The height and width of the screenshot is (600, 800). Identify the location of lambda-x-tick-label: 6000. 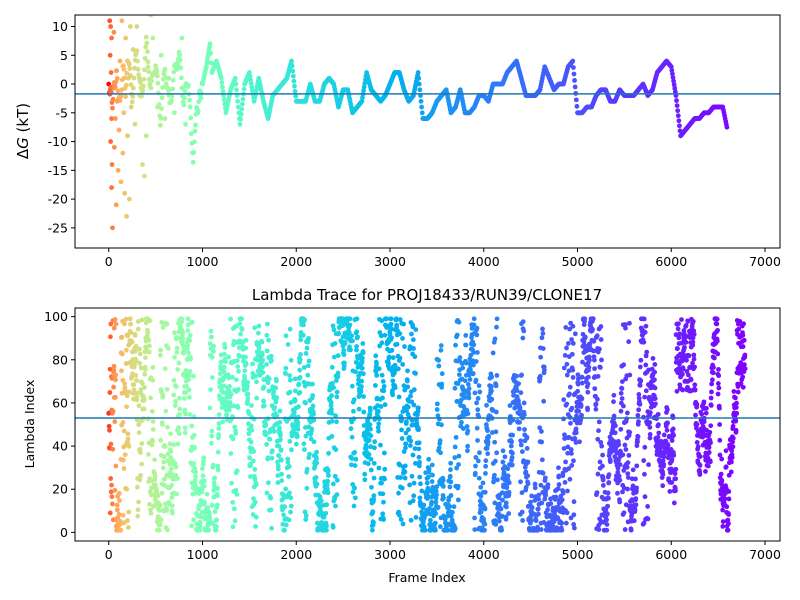
(671, 554).